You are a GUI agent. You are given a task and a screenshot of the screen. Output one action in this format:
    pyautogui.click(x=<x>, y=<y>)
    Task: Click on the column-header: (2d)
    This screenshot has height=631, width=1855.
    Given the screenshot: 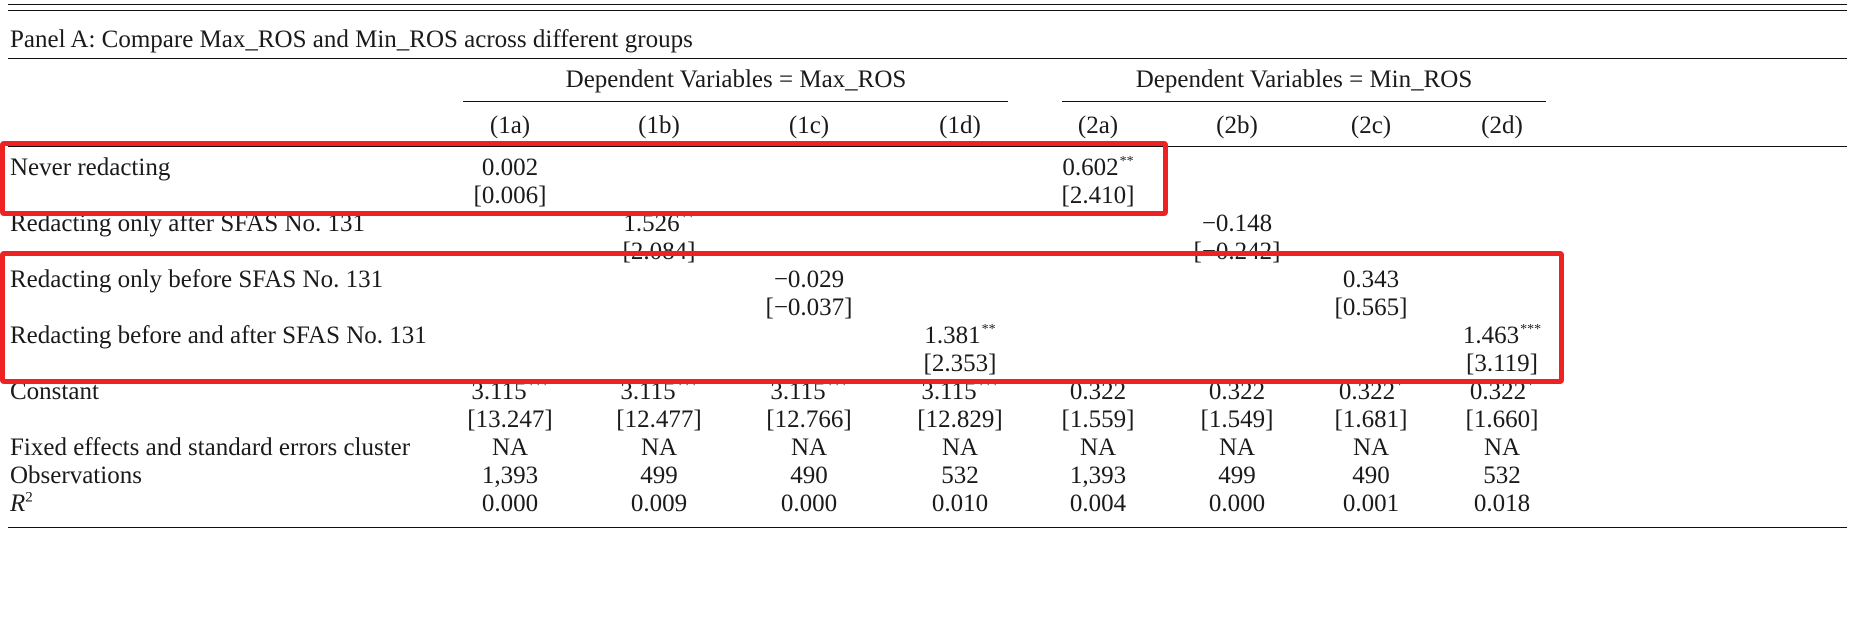 What is the action you would take?
    pyautogui.click(x=1502, y=125)
    